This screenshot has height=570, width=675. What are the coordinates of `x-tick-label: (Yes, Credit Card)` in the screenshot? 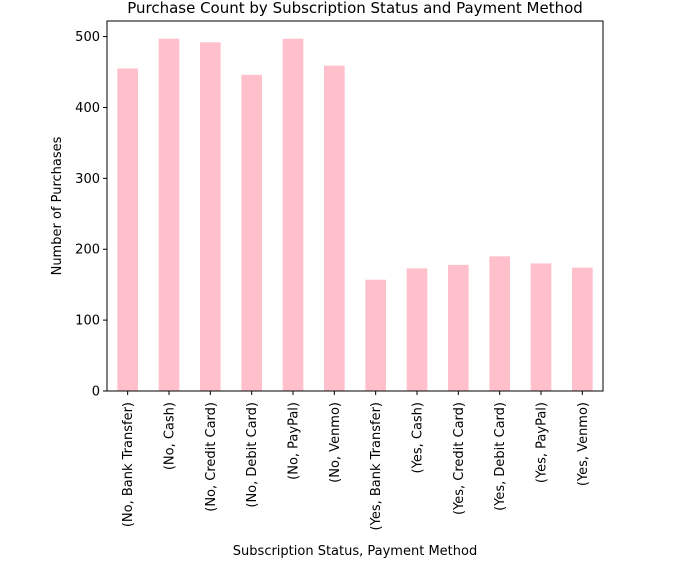 It's located at (459, 458).